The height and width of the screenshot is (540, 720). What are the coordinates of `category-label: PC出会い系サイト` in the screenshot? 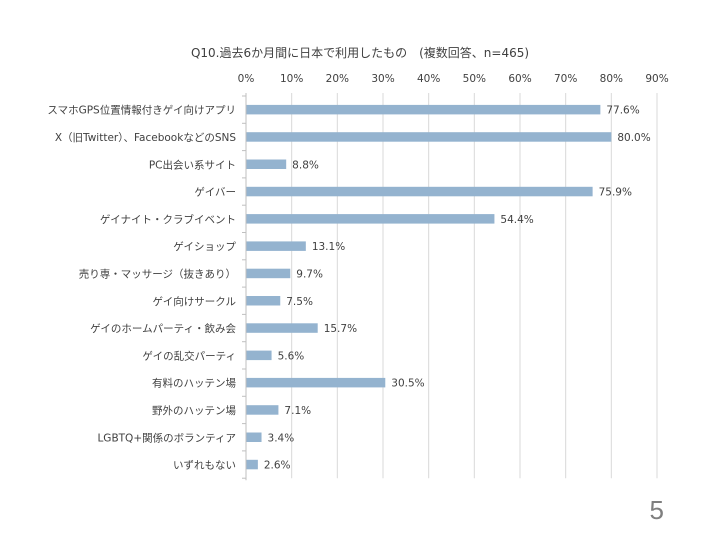 It's located at (192, 164).